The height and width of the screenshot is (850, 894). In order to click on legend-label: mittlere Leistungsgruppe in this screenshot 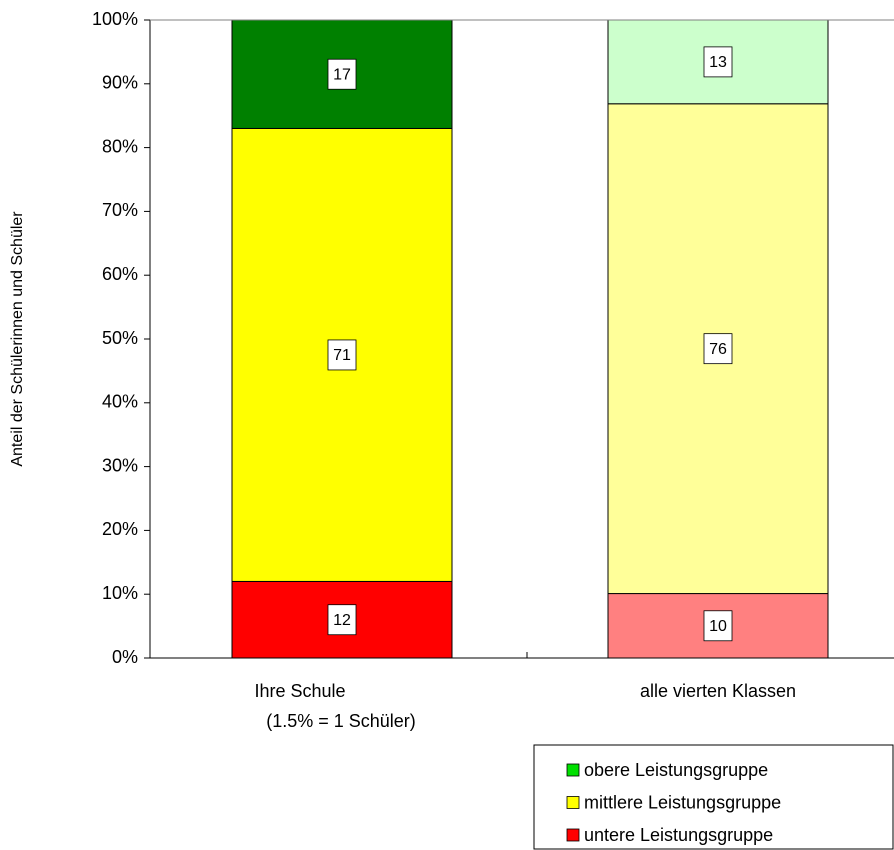, I will do `click(682, 802)`.